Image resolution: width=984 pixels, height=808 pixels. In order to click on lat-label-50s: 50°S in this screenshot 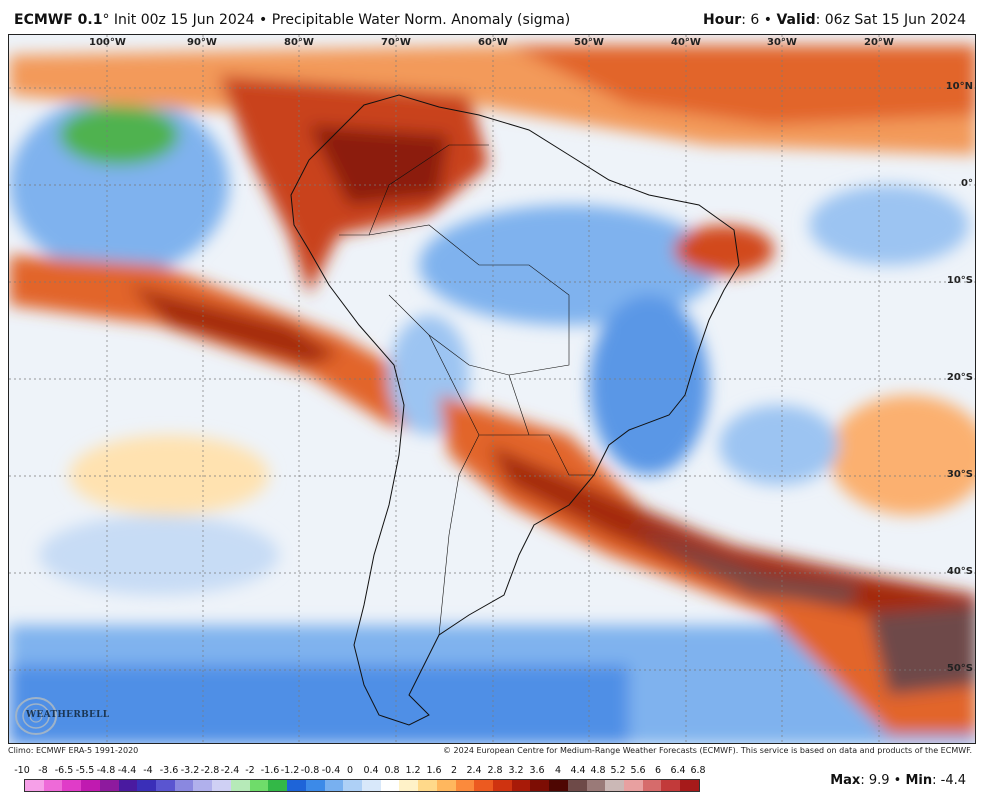, I will do `click(959, 668)`.